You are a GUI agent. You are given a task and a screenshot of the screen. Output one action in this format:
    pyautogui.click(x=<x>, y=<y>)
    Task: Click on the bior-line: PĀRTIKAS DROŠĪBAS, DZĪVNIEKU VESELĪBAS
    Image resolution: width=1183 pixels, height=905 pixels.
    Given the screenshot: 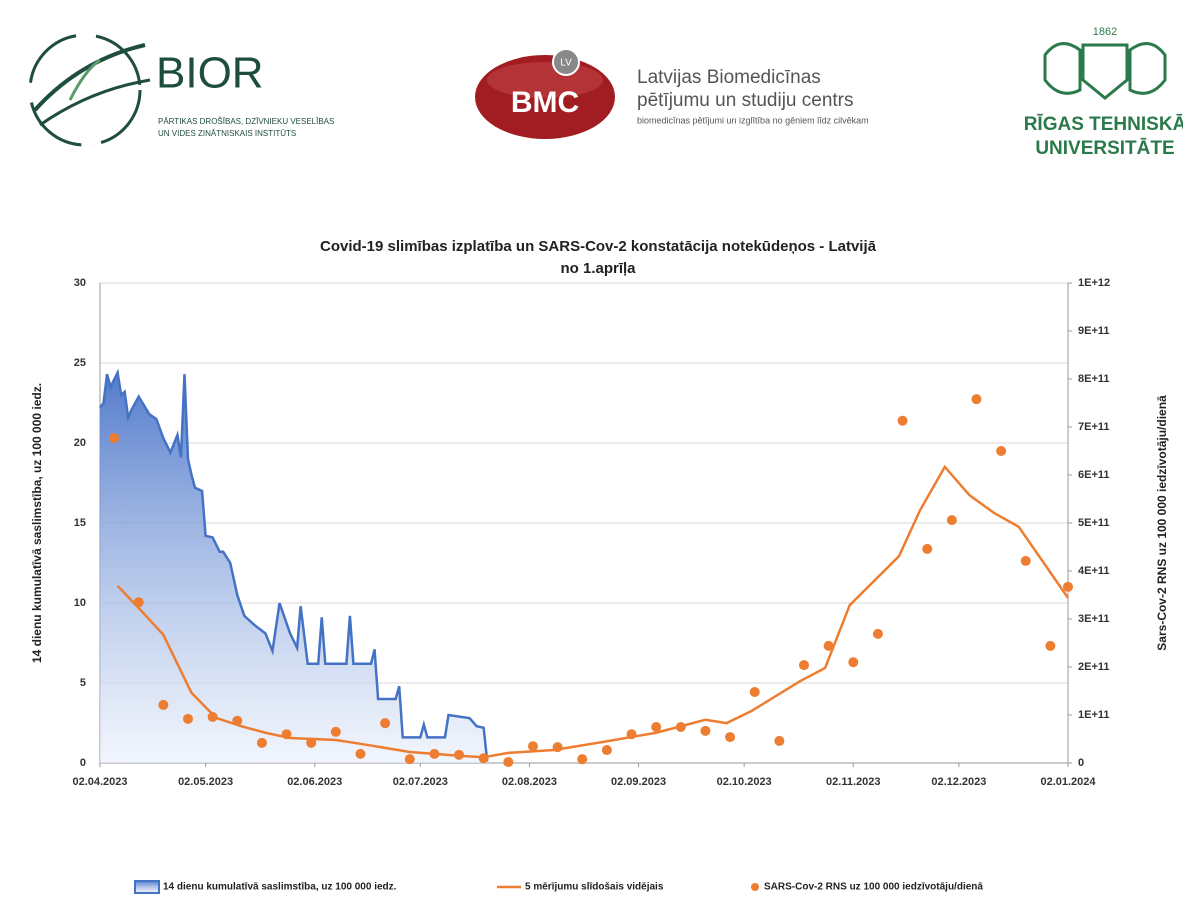 What is the action you would take?
    pyautogui.click(x=246, y=121)
    